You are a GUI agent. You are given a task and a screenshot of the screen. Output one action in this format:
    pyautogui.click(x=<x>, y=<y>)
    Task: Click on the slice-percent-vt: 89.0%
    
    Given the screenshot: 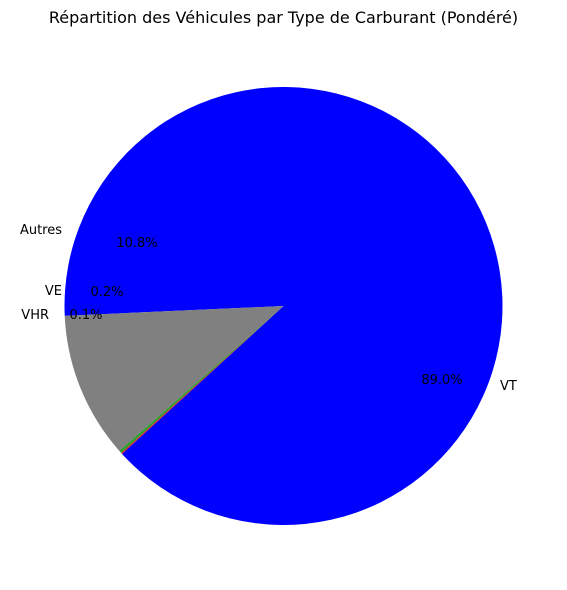 What is the action you would take?
    pyautogui.click(x=441, y=380)
    